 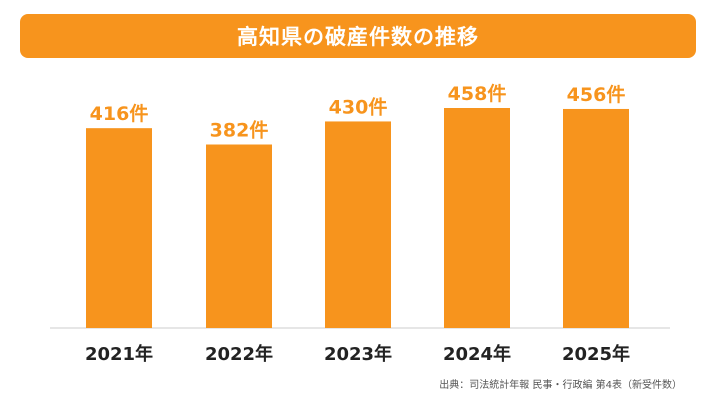 I want to click on category-label-2: 2023年, so click(x=358, y=354).